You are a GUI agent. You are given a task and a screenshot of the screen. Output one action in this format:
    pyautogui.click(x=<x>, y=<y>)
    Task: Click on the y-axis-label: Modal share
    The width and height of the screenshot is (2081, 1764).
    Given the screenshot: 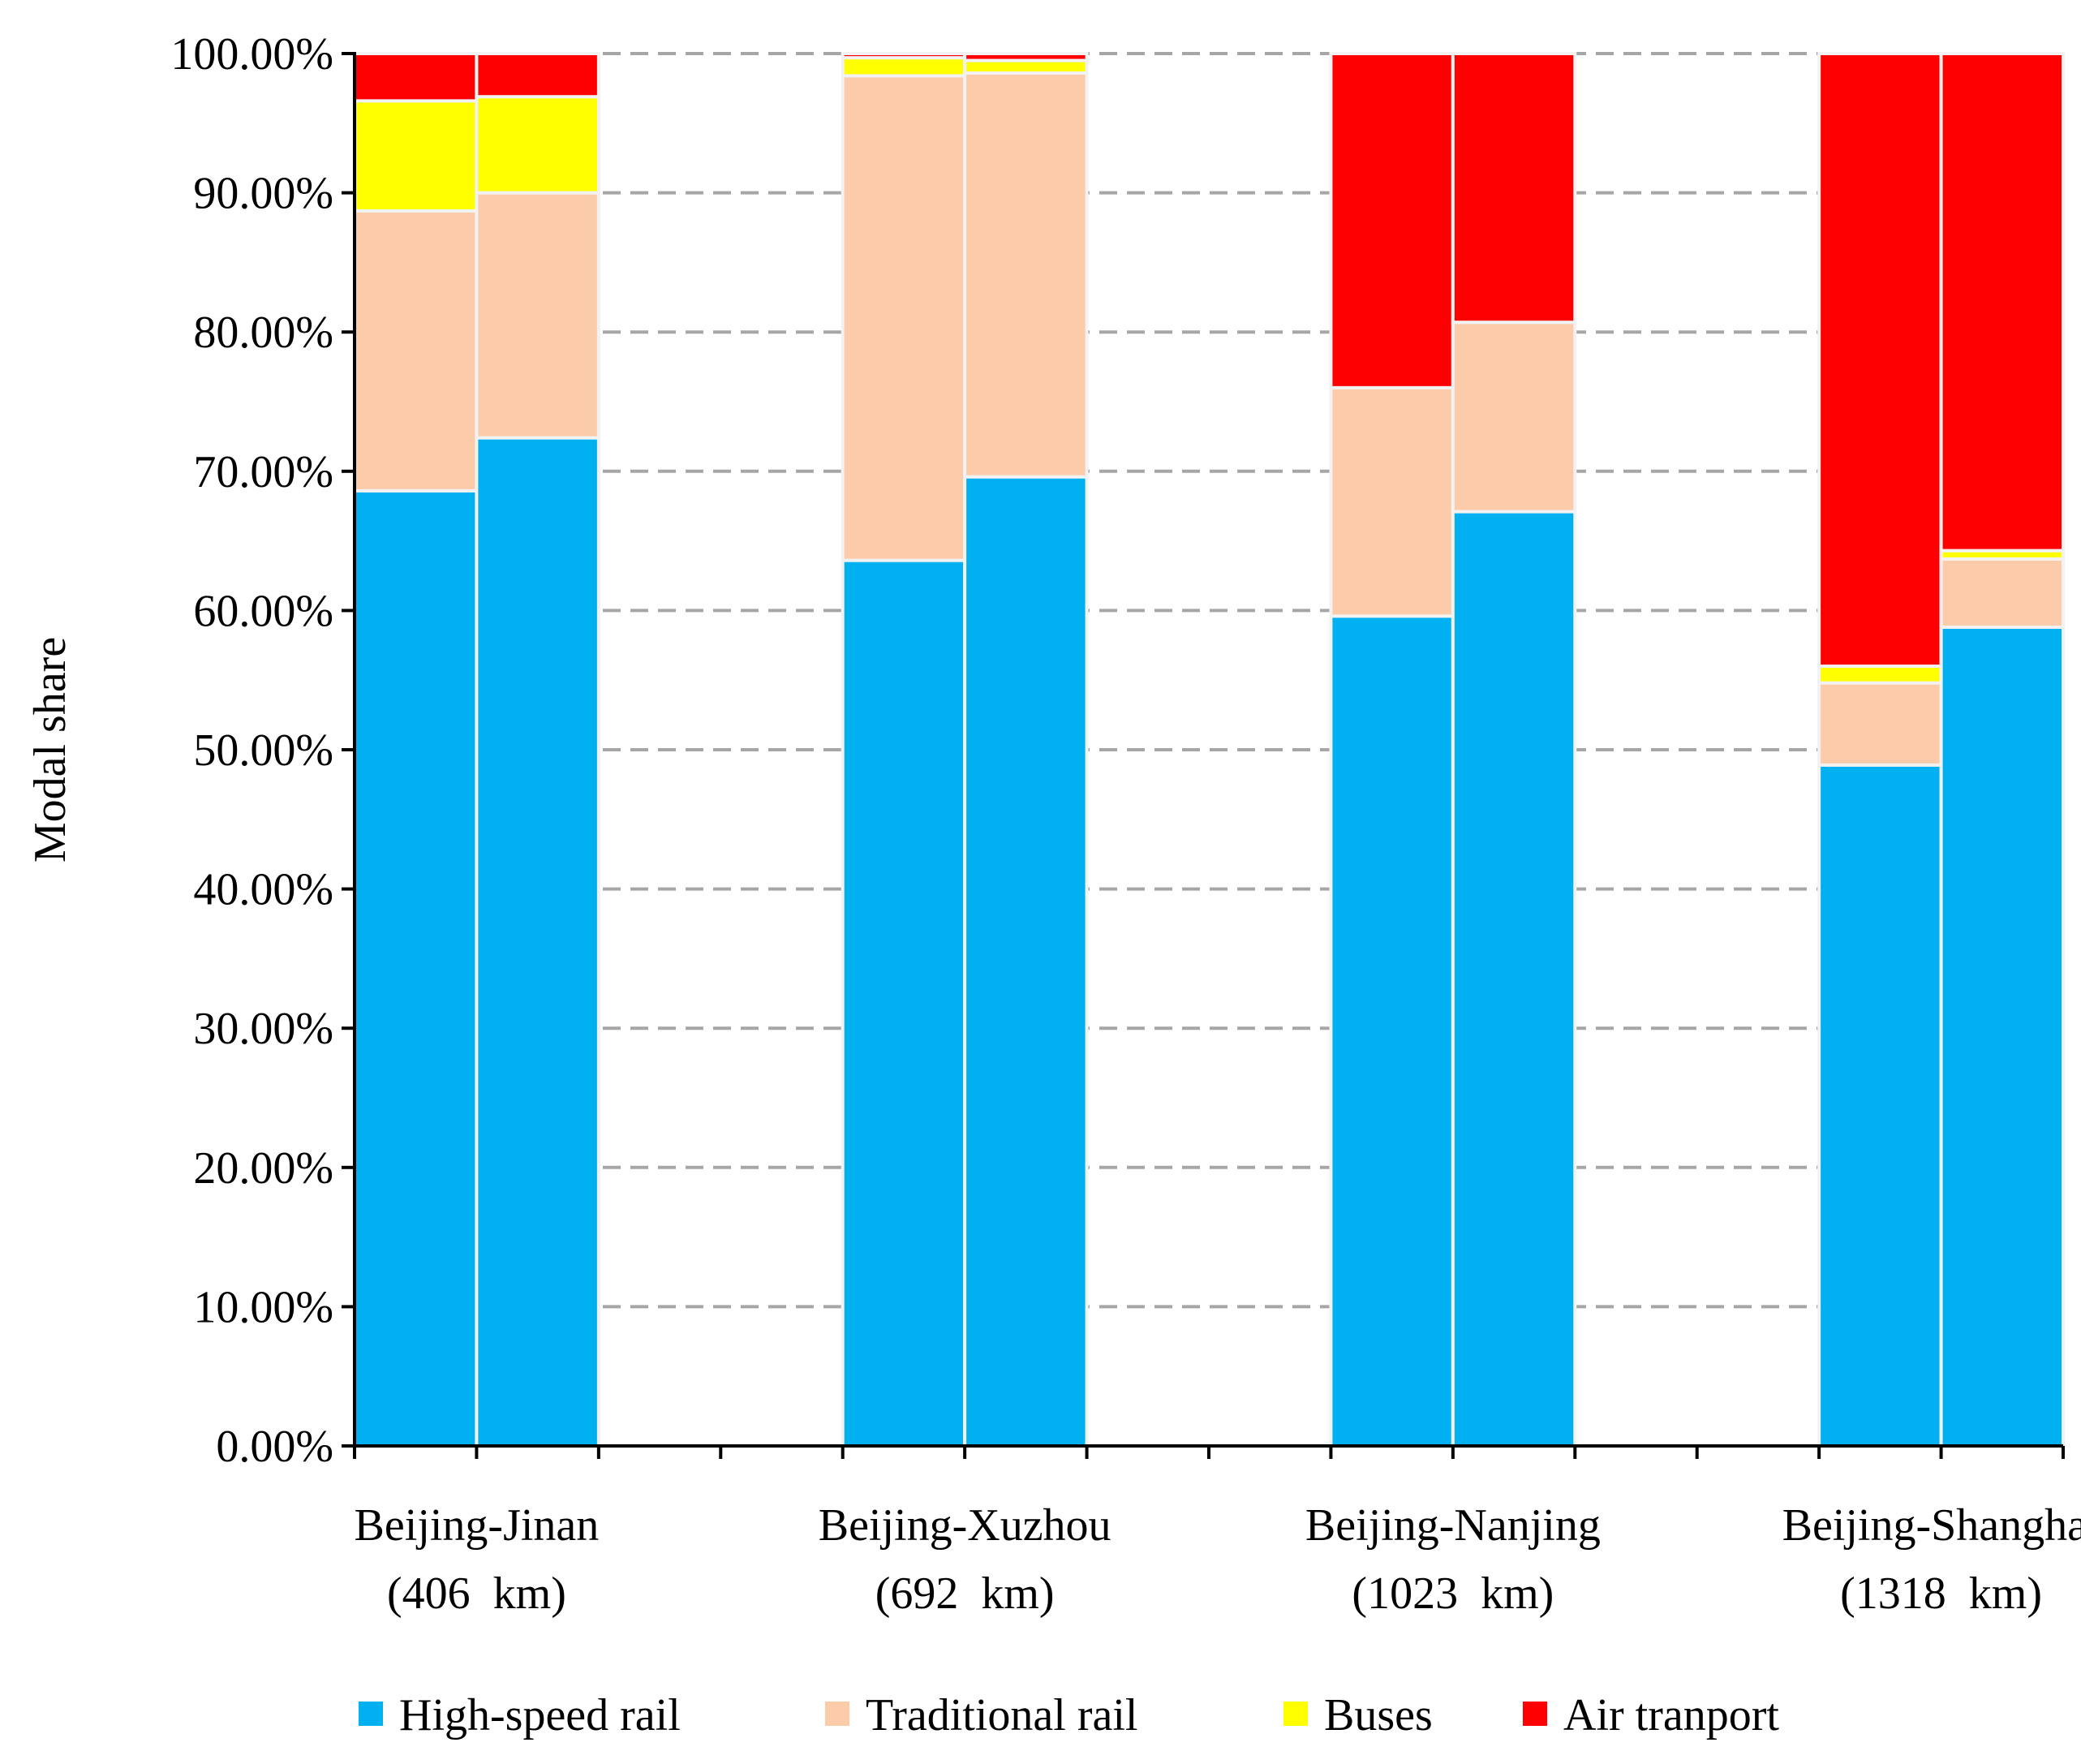 What is the action you would take?
    pyautogui.click(x=50, y=750)
    